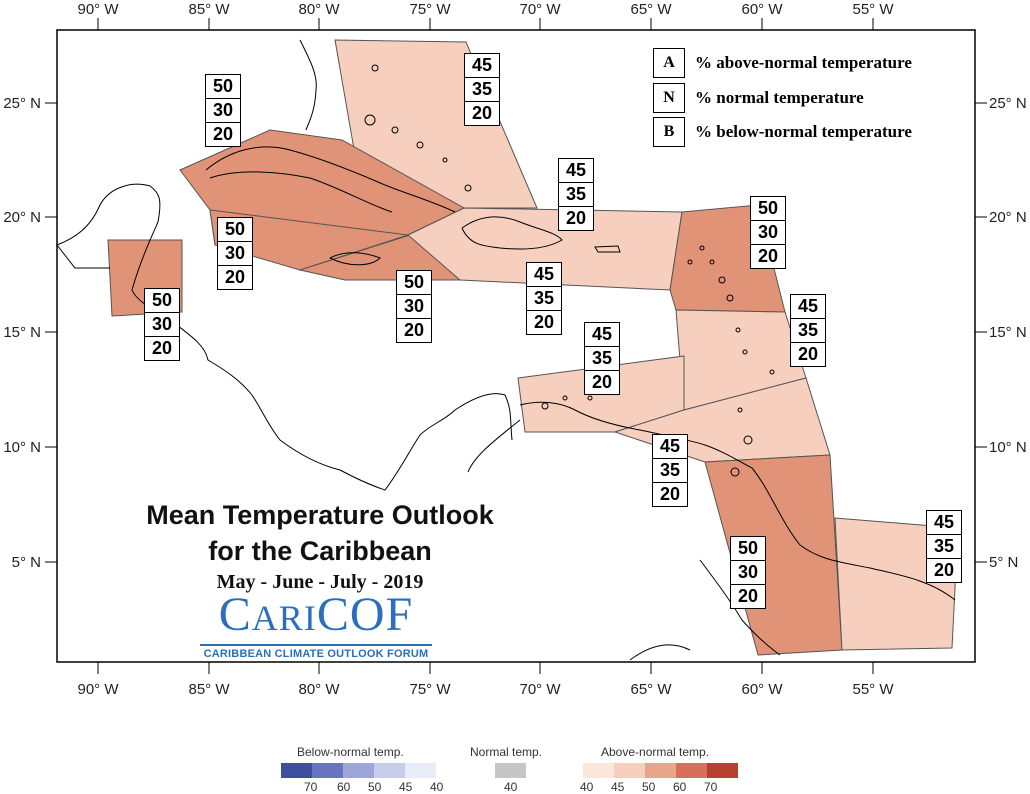  What do you see at coordinates (320, 582) in the screenshot?
I see `forecast-period: May - June - July - 2019` at bounding box center [320, 582].